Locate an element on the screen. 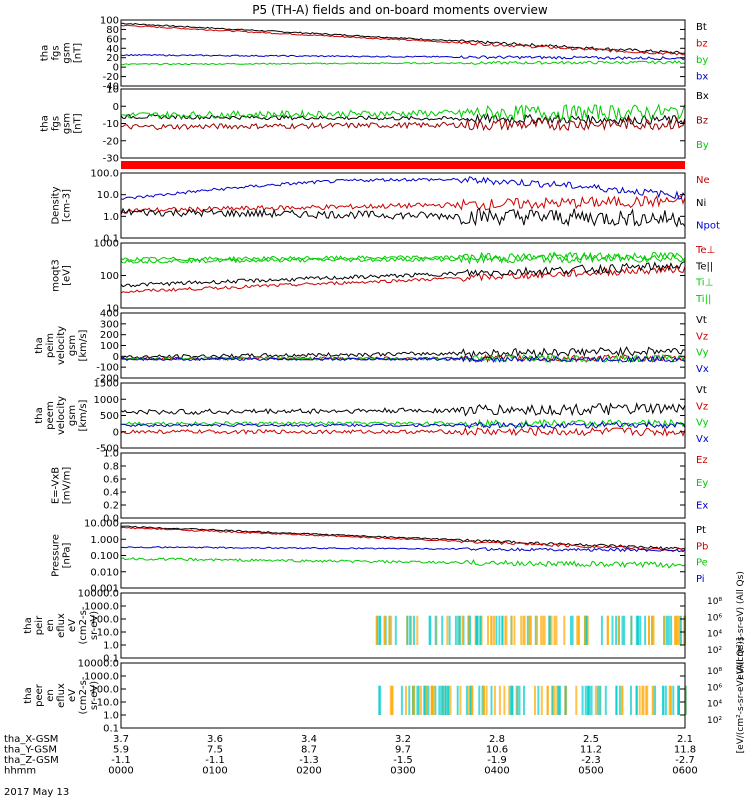 The height and width of the screenshot is (800, 750). y-tick-label: -30 is located at coordinates (111, 159).